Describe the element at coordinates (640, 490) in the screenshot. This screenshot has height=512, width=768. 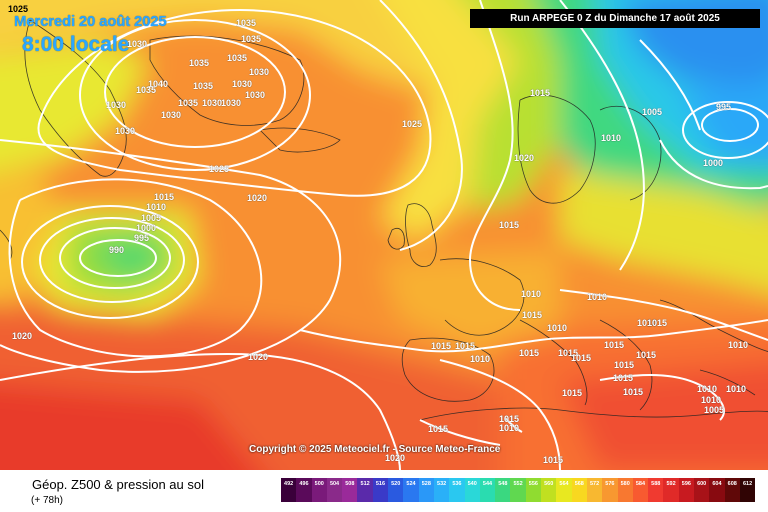
I see `legend-swatch: 584` at that location.